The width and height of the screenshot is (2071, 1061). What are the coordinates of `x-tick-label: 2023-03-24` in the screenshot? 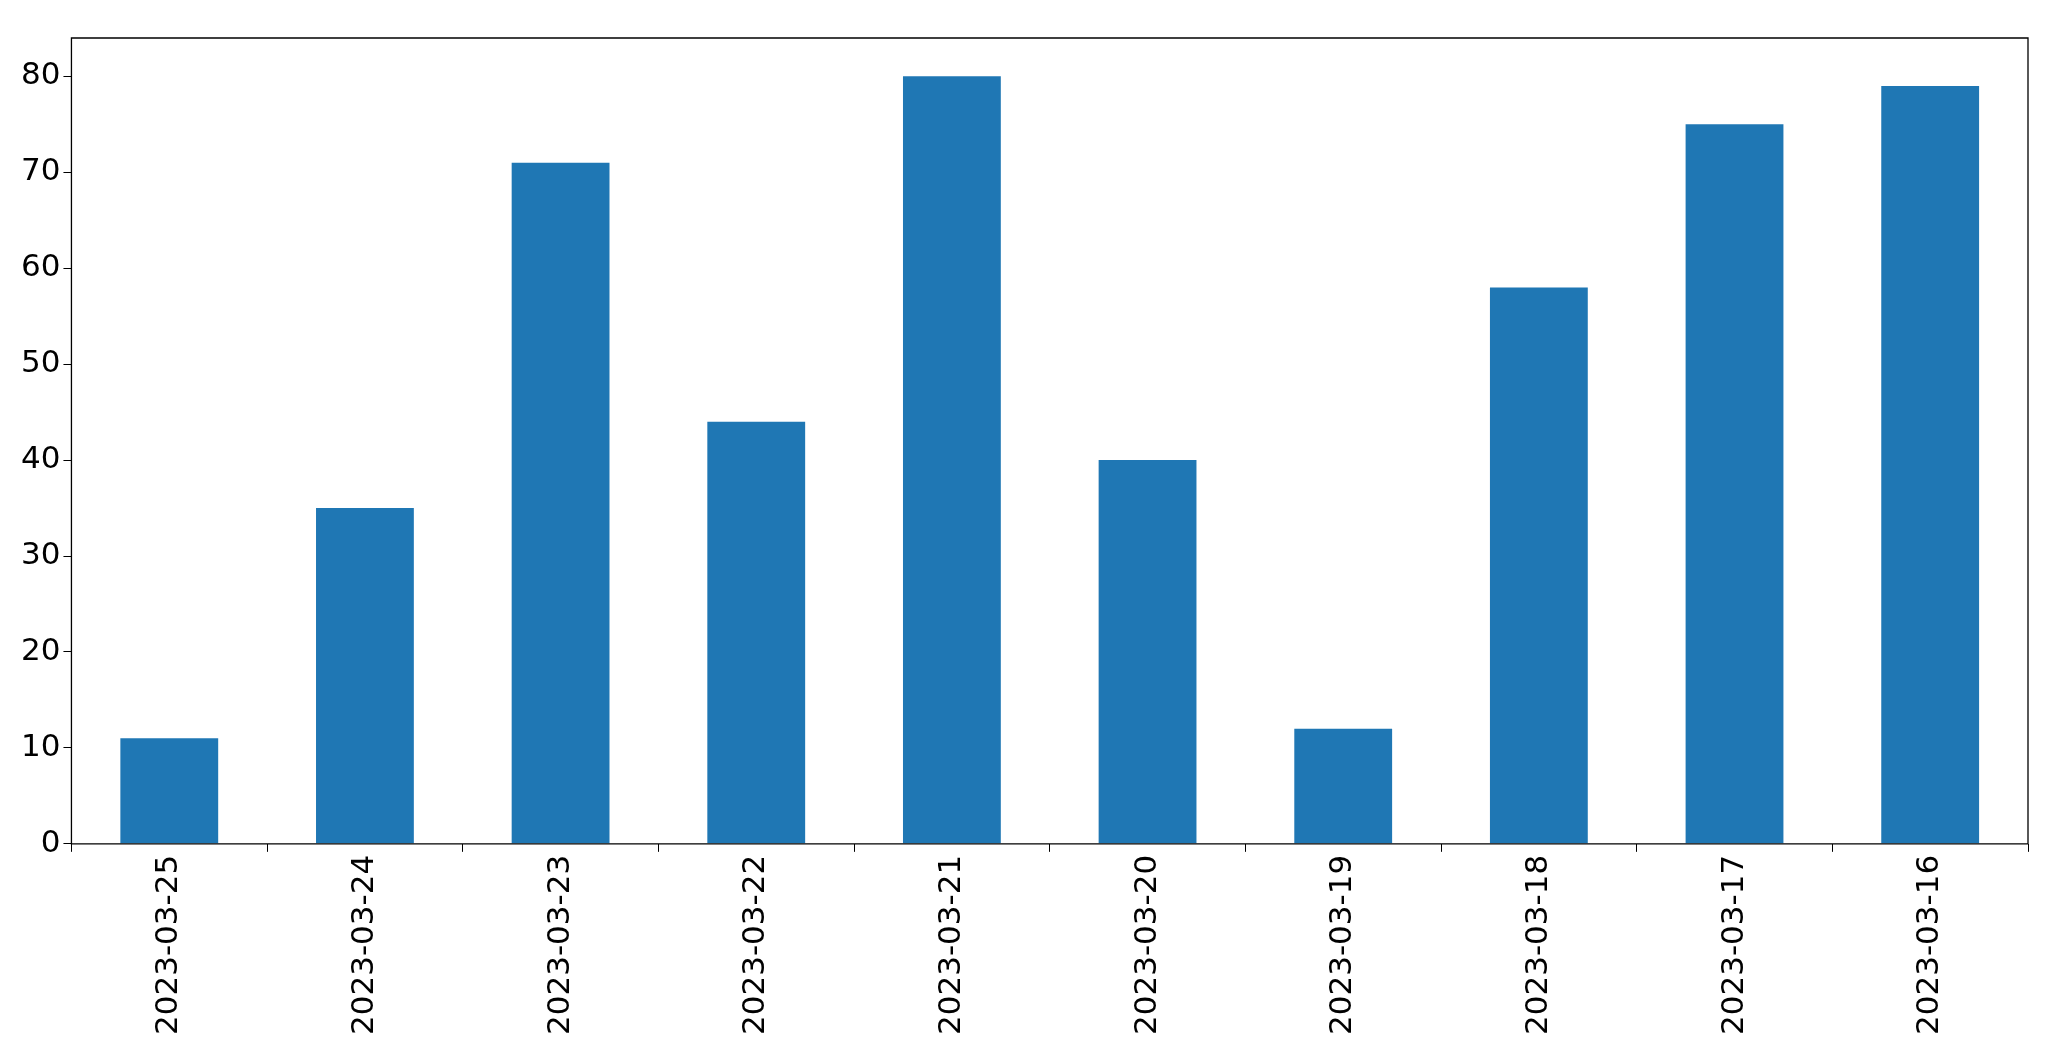 It's located at (361, 945).